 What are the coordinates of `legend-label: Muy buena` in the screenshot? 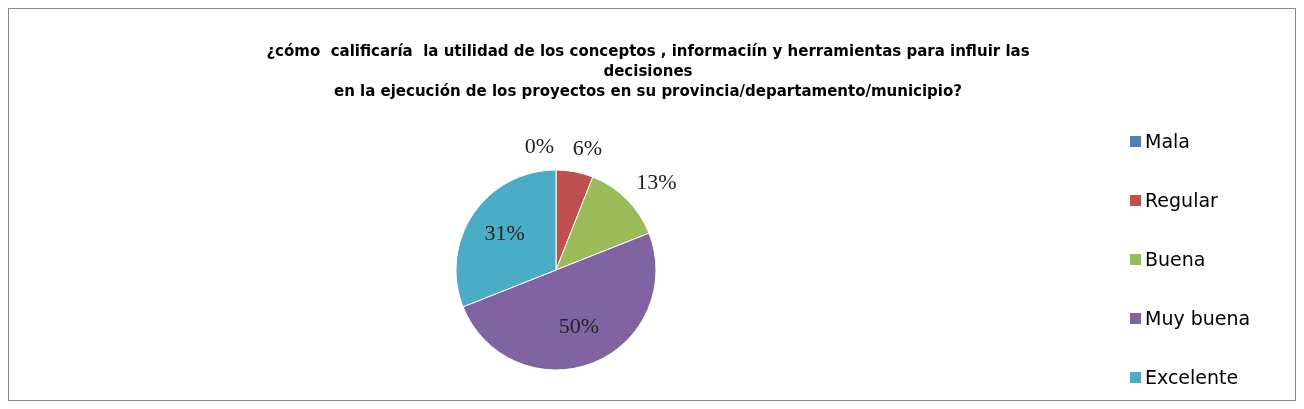 It's located at (1198, 317).